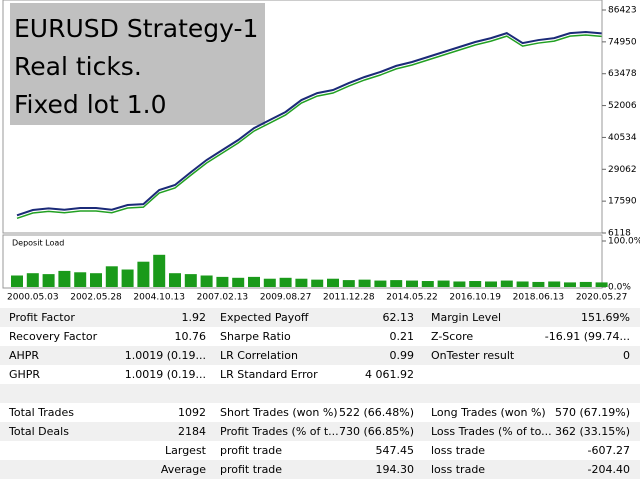 Image resolution: width=640 pixels, height=480 pixels. Describe the element at coordinates (33, 298) in the screenshot. I see `x-tick-label: 2000.05.03` at that location.